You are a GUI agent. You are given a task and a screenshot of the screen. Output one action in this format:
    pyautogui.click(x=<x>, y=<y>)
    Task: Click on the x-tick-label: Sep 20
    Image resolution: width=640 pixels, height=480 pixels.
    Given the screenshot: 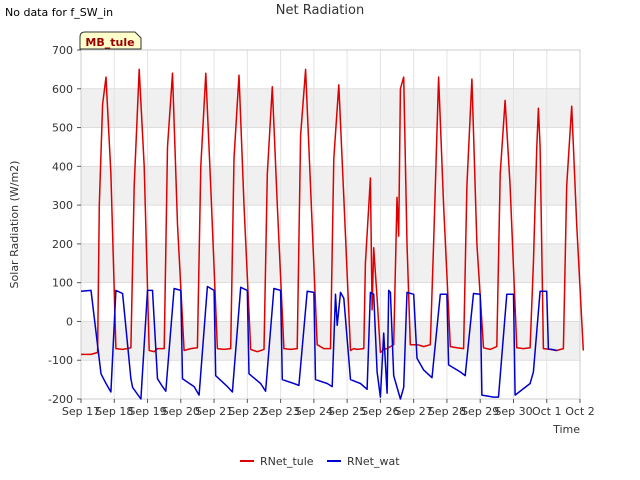 What is the action you would take?
    pyautogui.click(x=181, y=411)
    